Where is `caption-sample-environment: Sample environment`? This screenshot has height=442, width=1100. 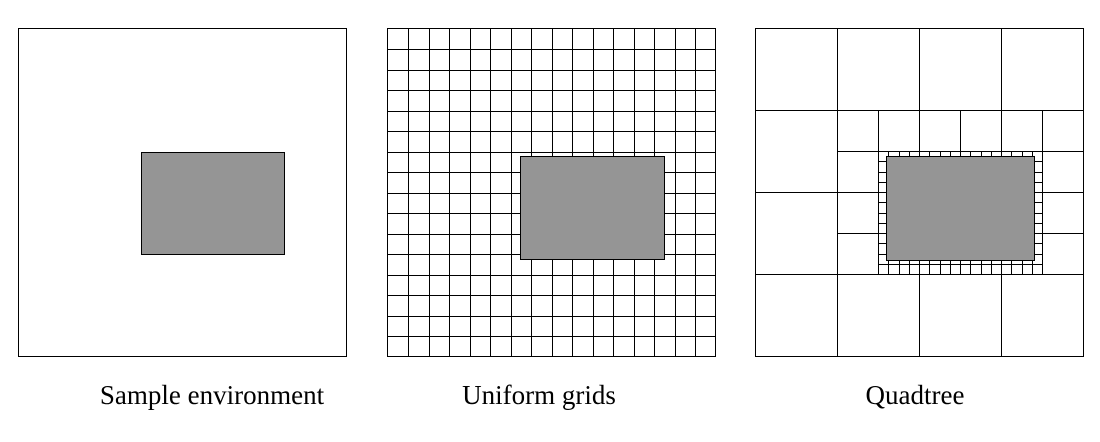 caption-sample-environment: Sample environment is located at coordinates (212, 395).